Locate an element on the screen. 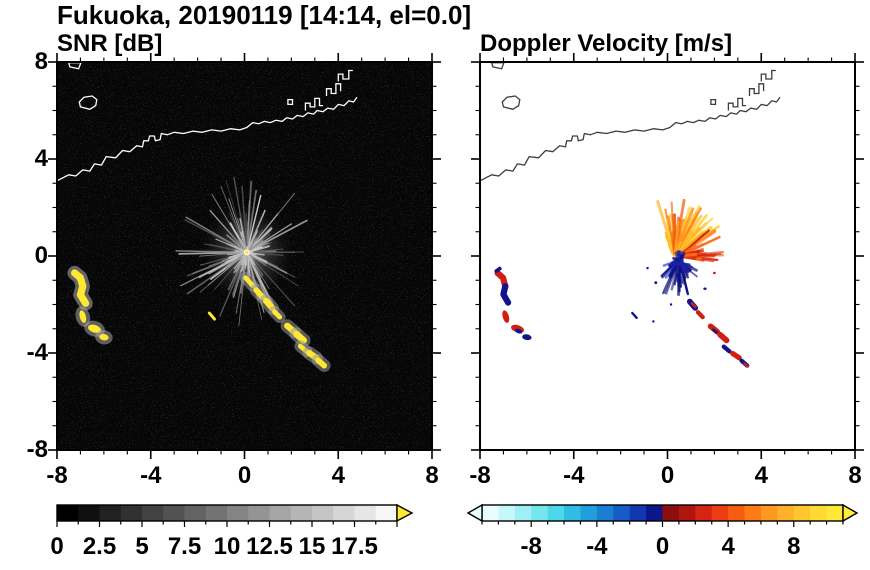 This screenshot has height=570, width=870. snr-colorbar is located at coordinates (235, 515).